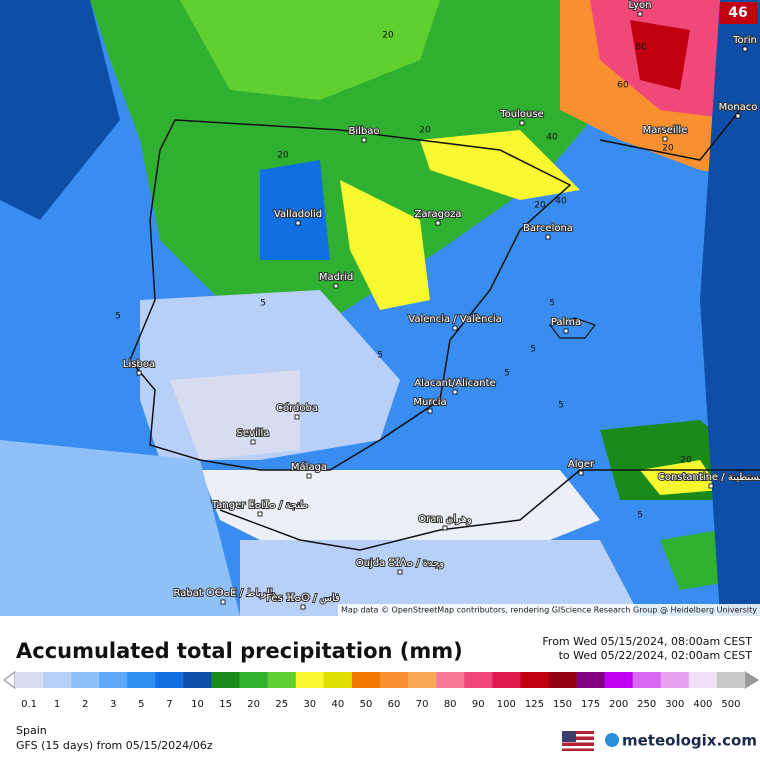 The width and height of the screenshot is (760, 764). I want to click on contour-label: 60, so click(623, 86).